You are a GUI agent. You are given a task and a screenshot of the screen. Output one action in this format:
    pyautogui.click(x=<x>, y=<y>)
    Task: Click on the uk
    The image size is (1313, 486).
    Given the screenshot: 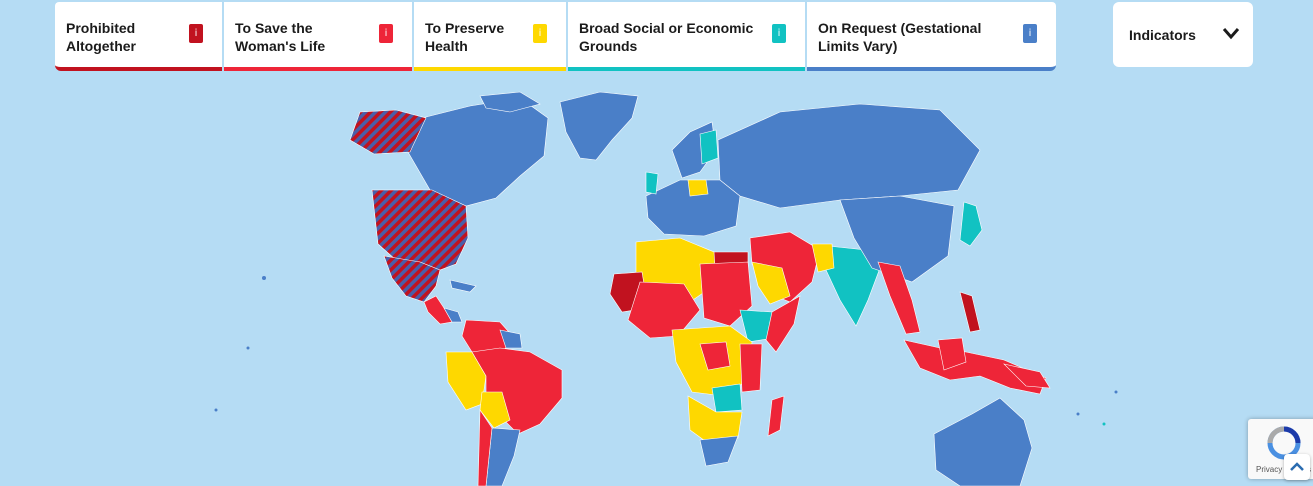 What is the action you would take?
    pyautogui.click(x=652, y=183)
    